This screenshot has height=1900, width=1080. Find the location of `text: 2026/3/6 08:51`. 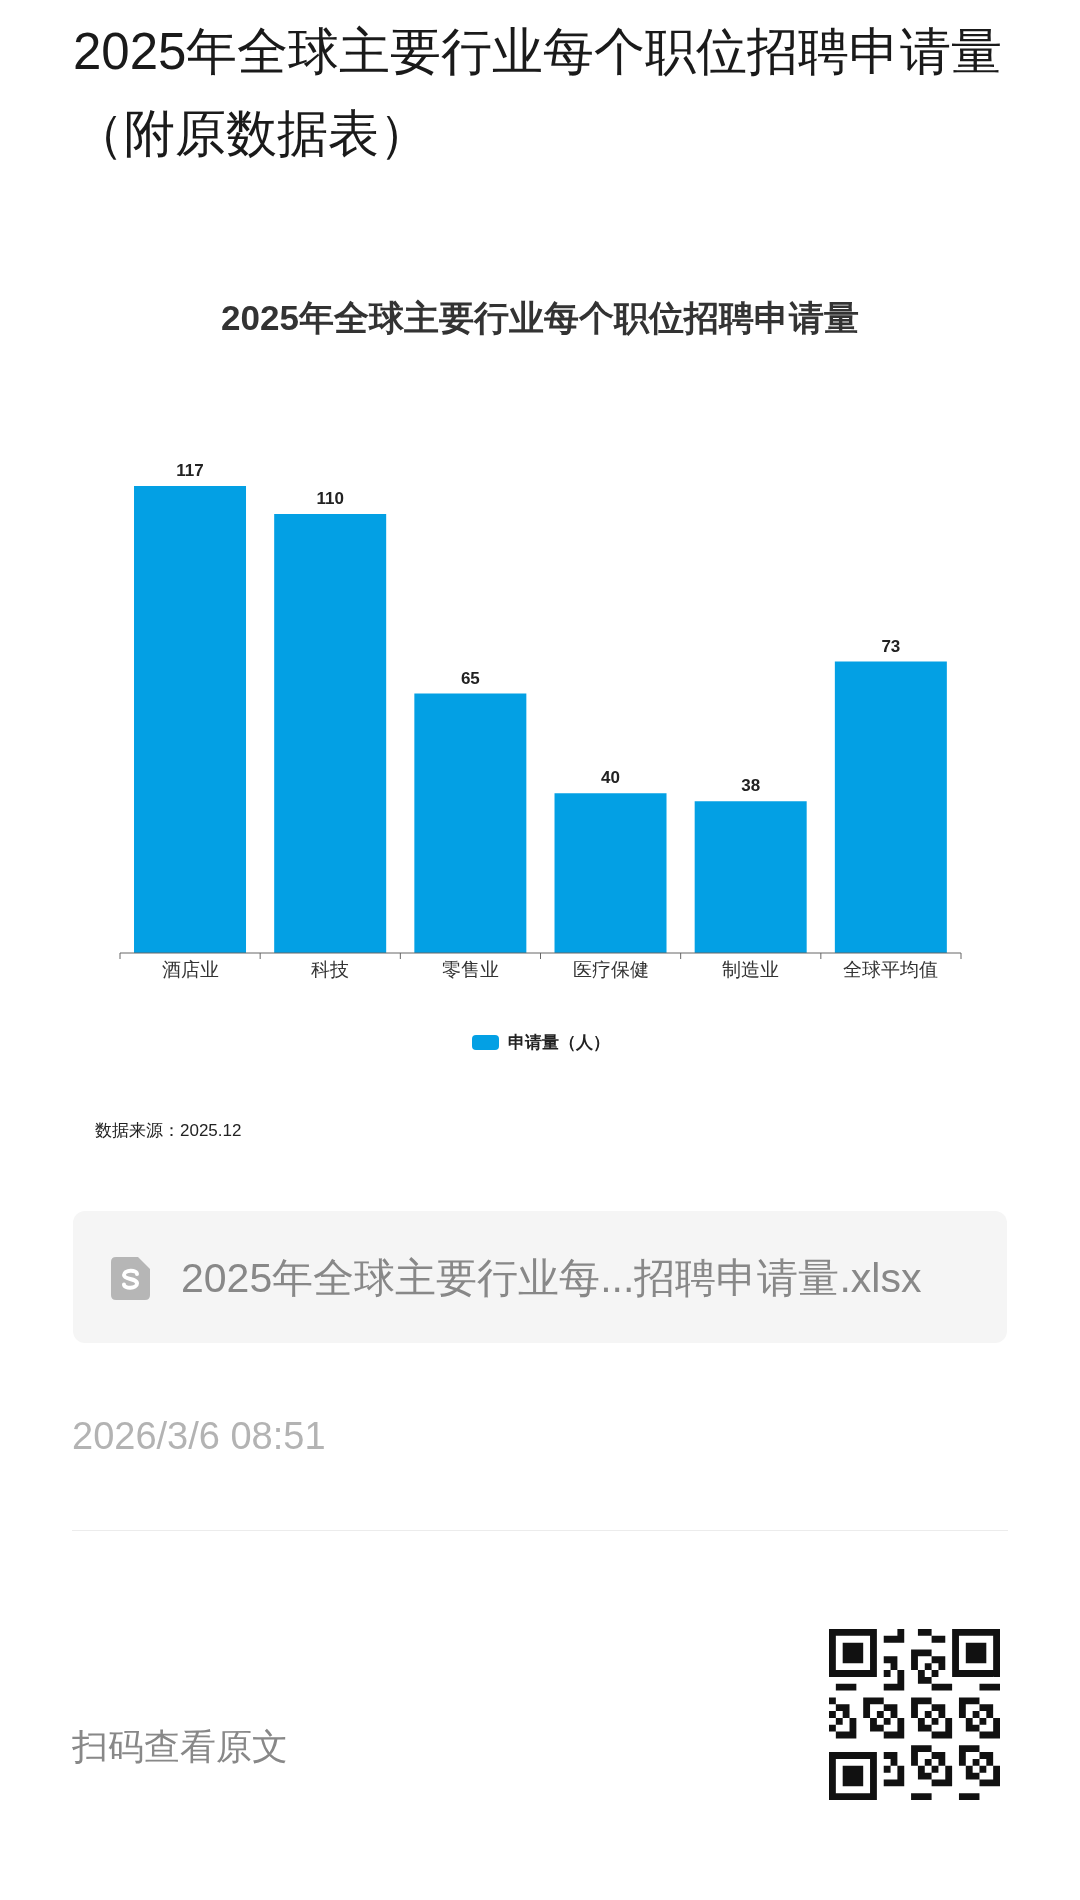

text: 2026/3/6 08:51 is located at coordinates (199, 1436).